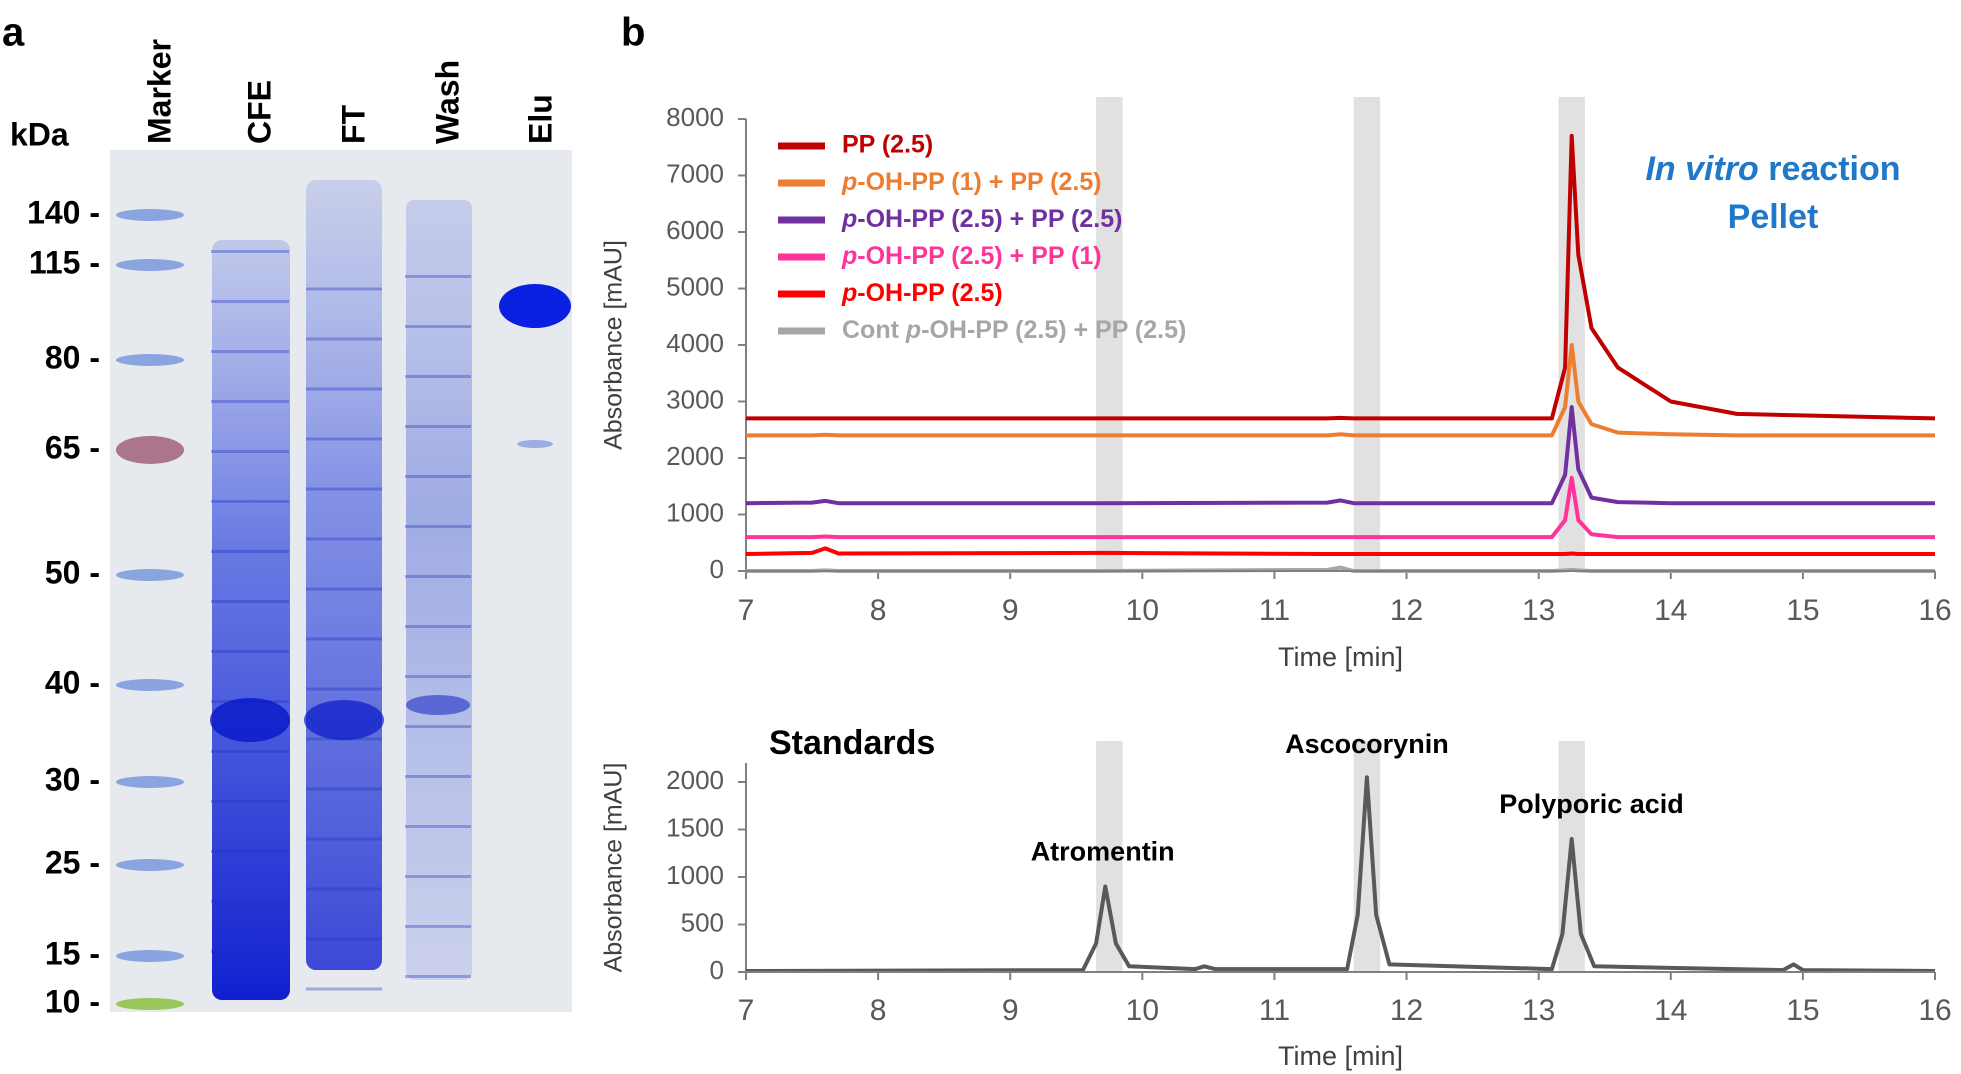 Image resolution: width=1961 pixels, height=1074 pixels. What do you see at coordinates (695, 875) in the screenshot?
I see `y-tick-label: 1000` at bounding box center [695, 875].